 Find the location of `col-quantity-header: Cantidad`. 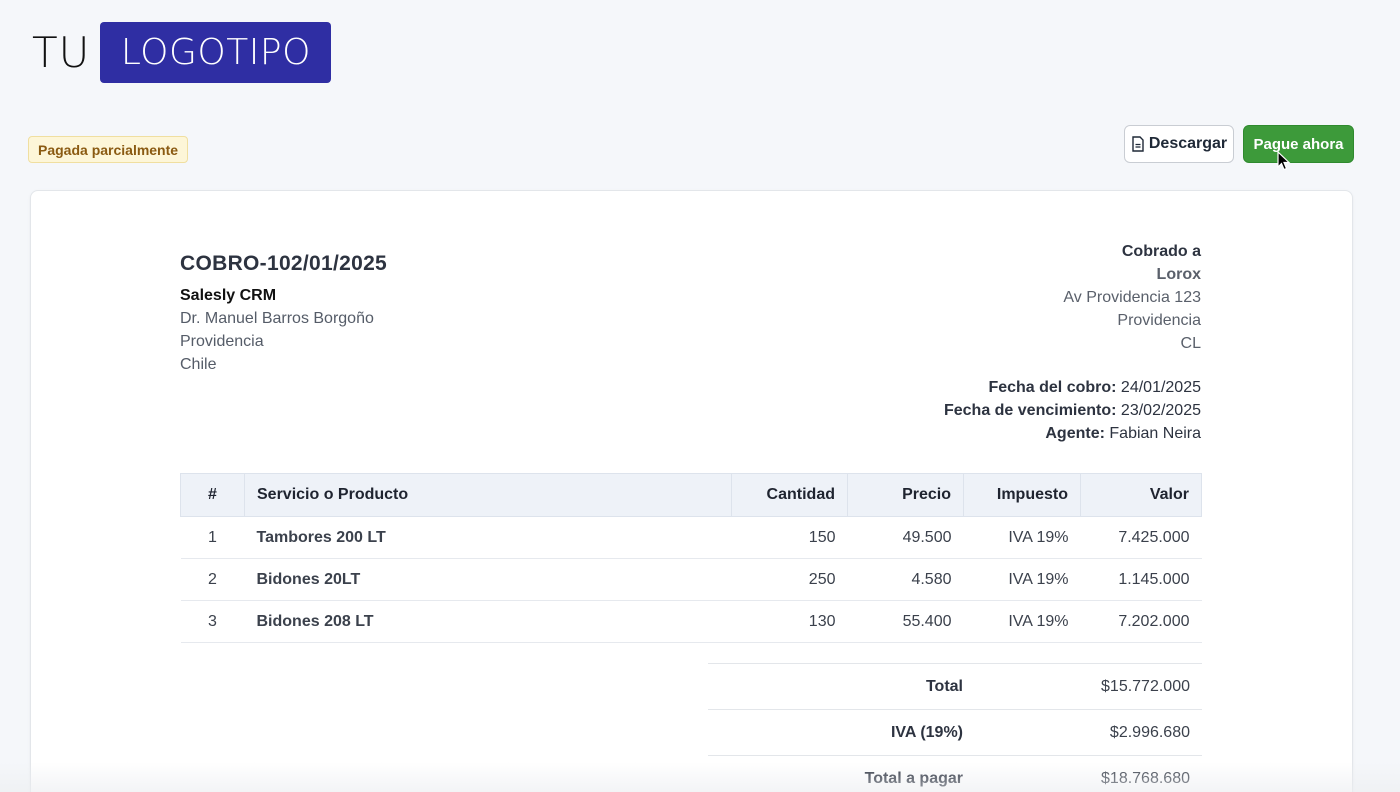

col-quantity-header: Cantidad is located at coordinates (789, 495).